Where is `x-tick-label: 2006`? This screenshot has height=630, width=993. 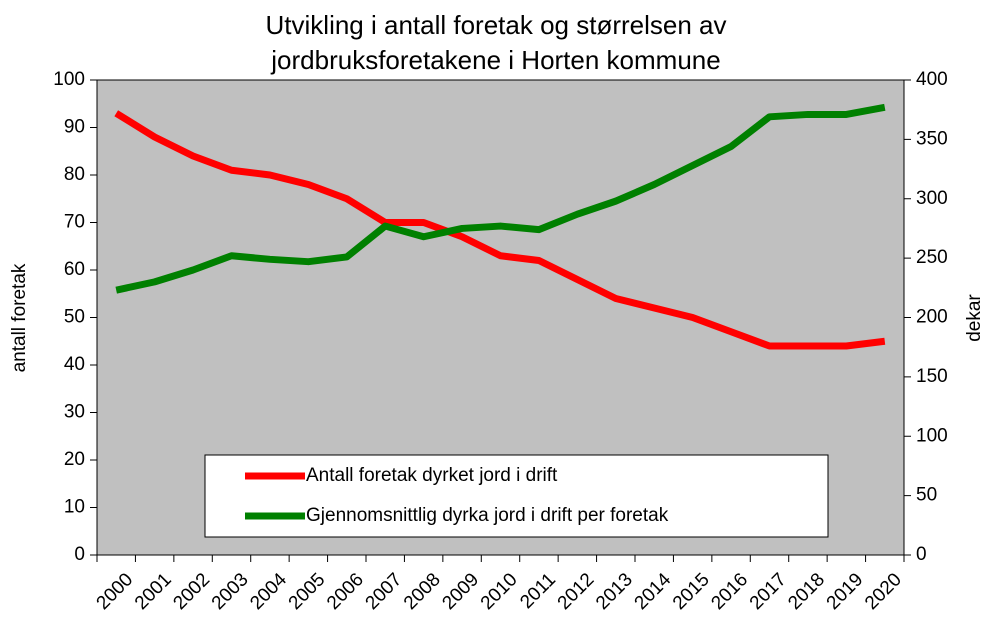 x-tick-label: 2006 is located at coordinates (345, 591).